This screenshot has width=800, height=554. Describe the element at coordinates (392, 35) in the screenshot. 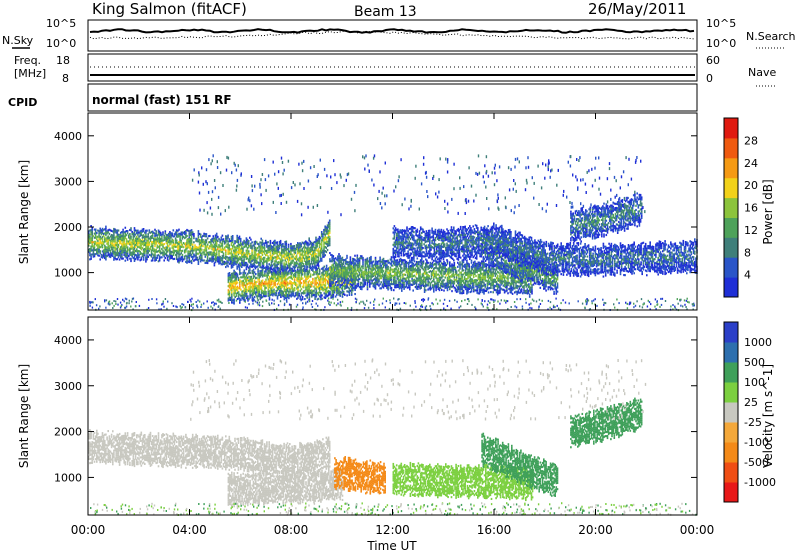

I see `noise-search-trace` at that location.